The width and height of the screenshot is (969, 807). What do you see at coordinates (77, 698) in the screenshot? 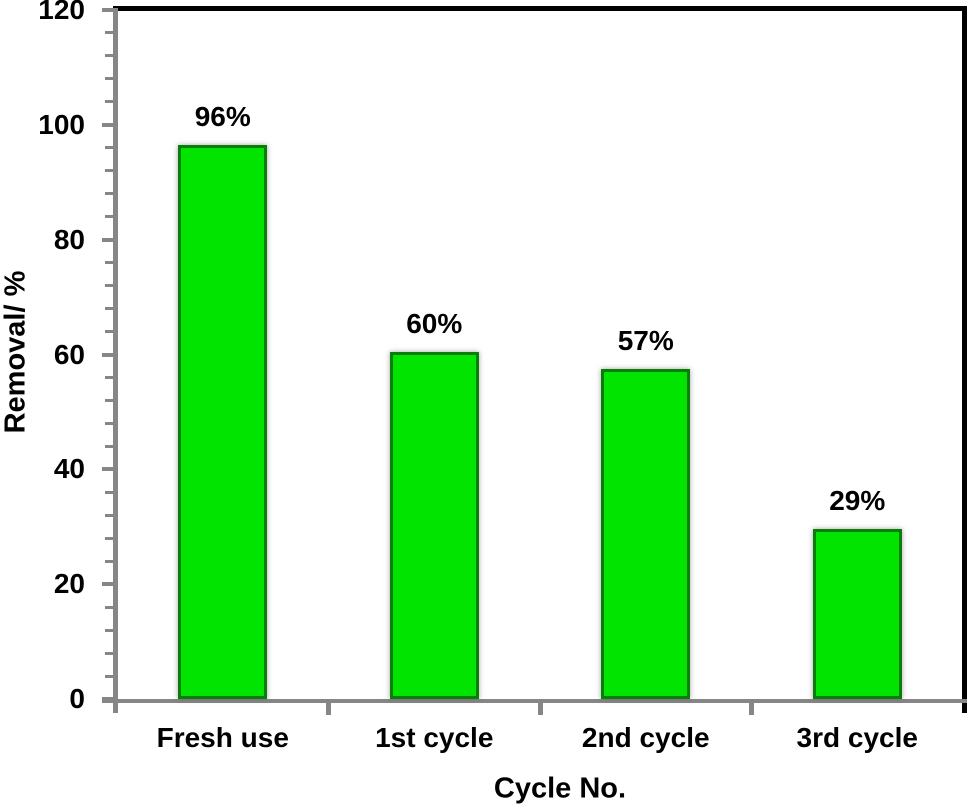
I see `y-tick-label: 0` at bounding box center [77, 698].